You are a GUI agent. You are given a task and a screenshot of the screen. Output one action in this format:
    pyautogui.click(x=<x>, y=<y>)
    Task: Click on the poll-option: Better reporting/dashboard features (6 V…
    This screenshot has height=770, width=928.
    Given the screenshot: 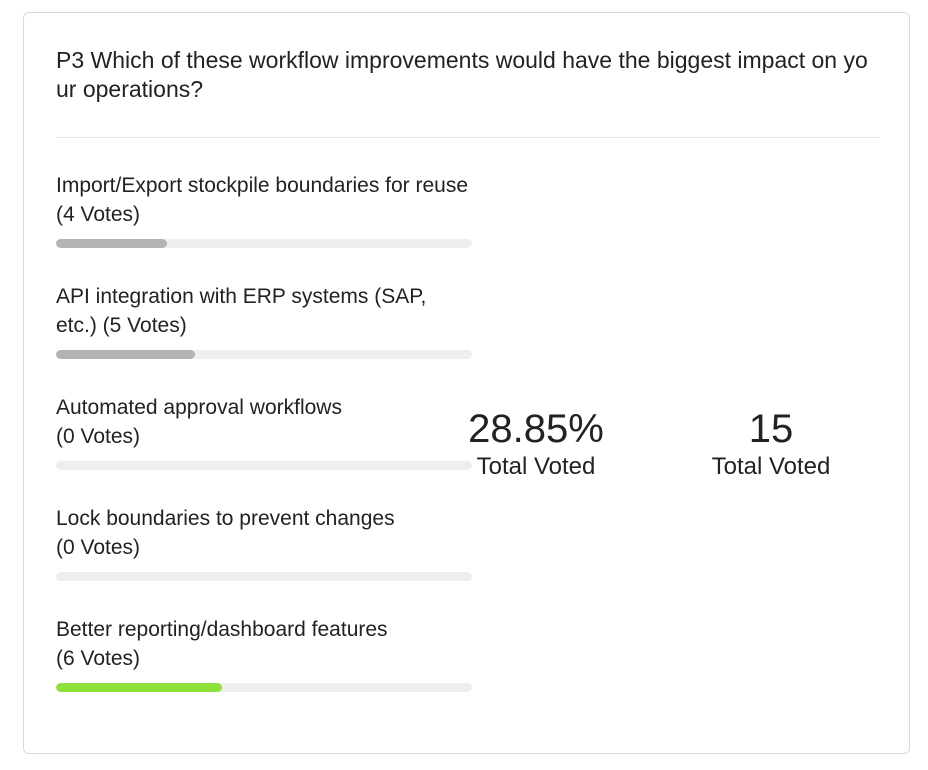 What is the action you would take?
    pyautogui.click(x=264, y=670)
    